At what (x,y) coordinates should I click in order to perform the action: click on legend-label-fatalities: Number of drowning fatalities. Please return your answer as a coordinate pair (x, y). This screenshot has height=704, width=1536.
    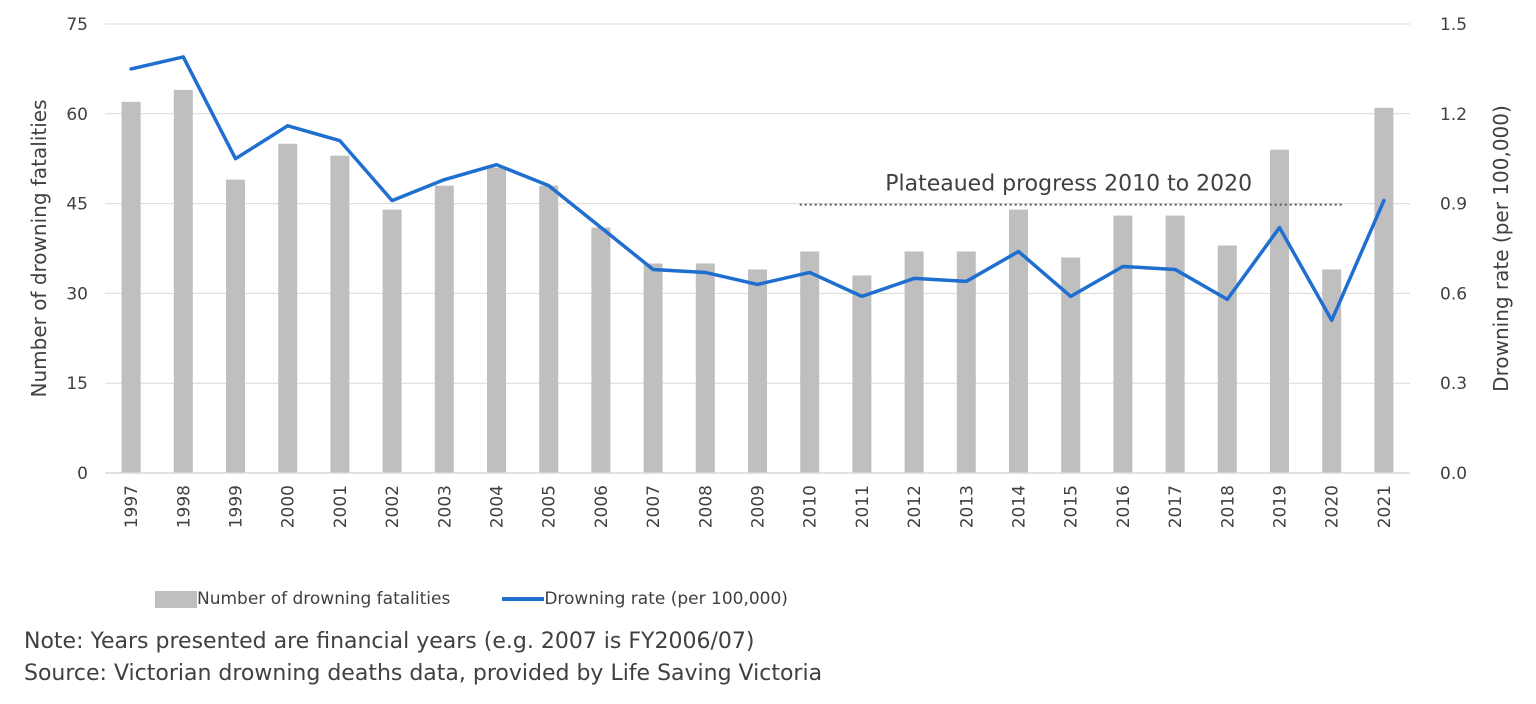
    Looking at the image, I should click on (324, 599).